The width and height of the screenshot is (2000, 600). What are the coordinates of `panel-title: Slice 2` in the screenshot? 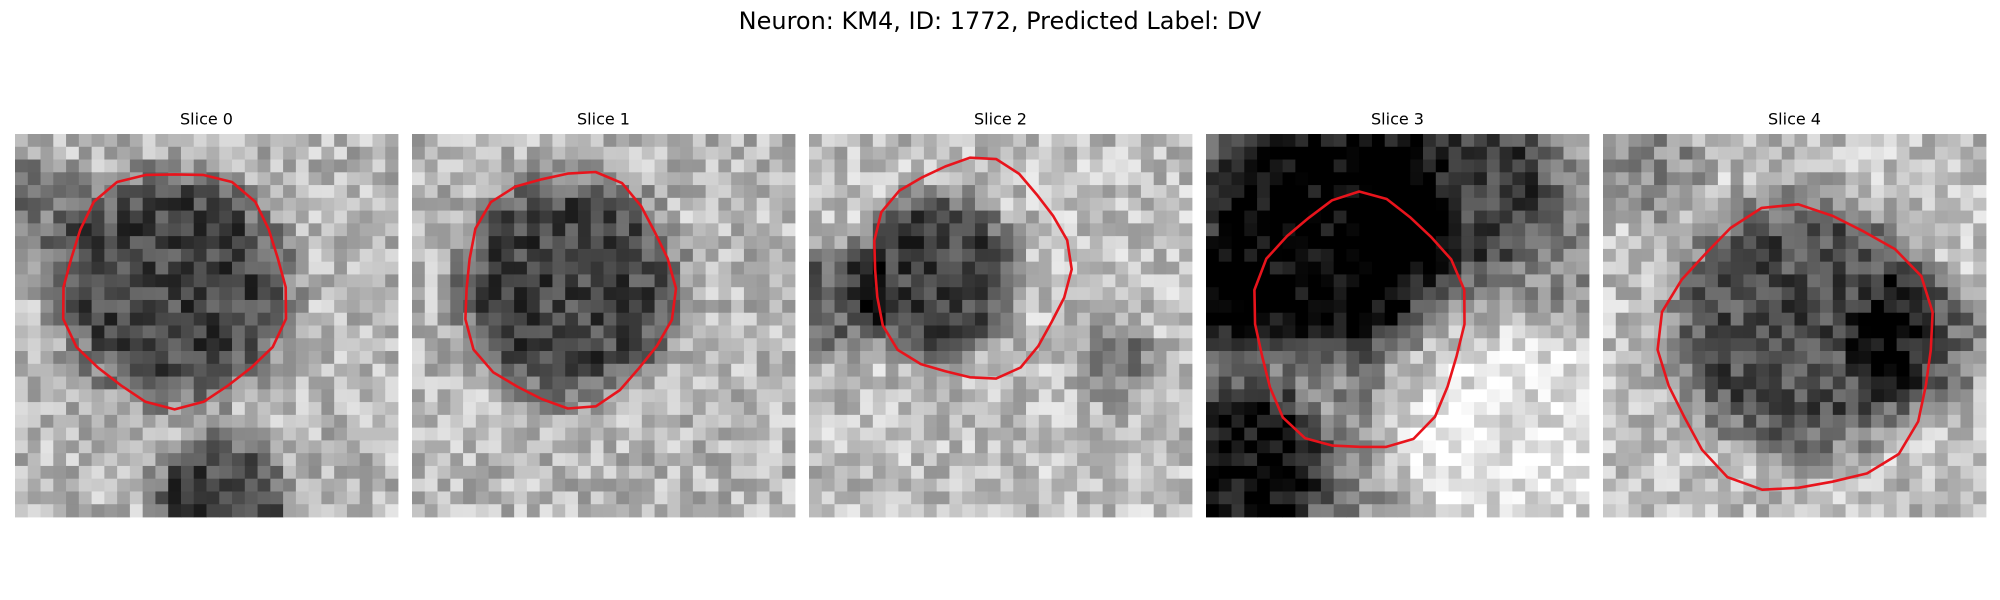 It's located at (1000, 119).